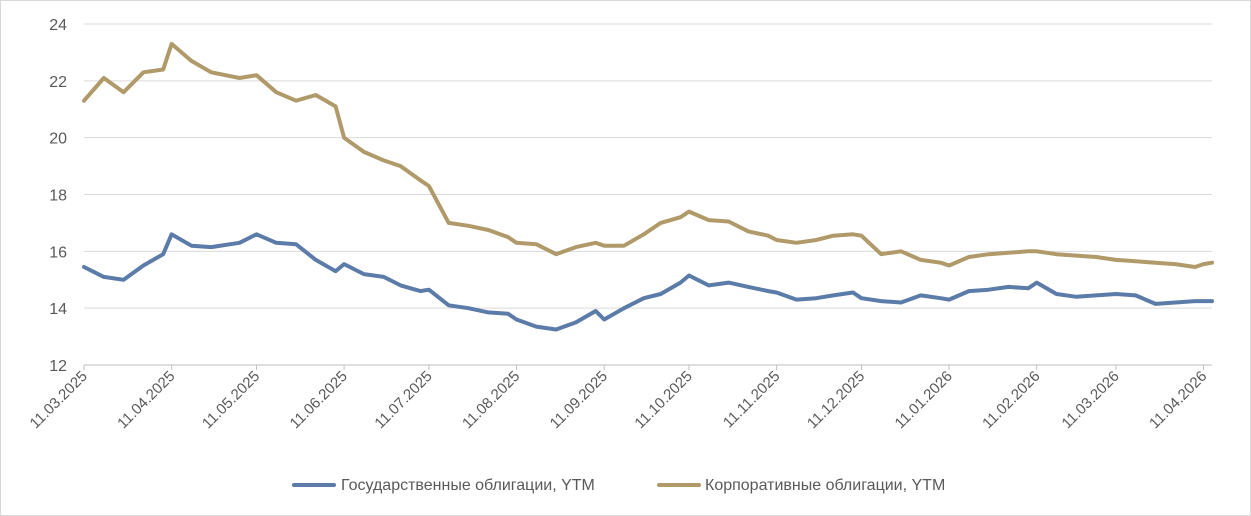  What do you see at coordinates (1090, 400) in the screenshot?
I see `x-tick-label: 11.03.2026` at bounding box center [1090, 400].